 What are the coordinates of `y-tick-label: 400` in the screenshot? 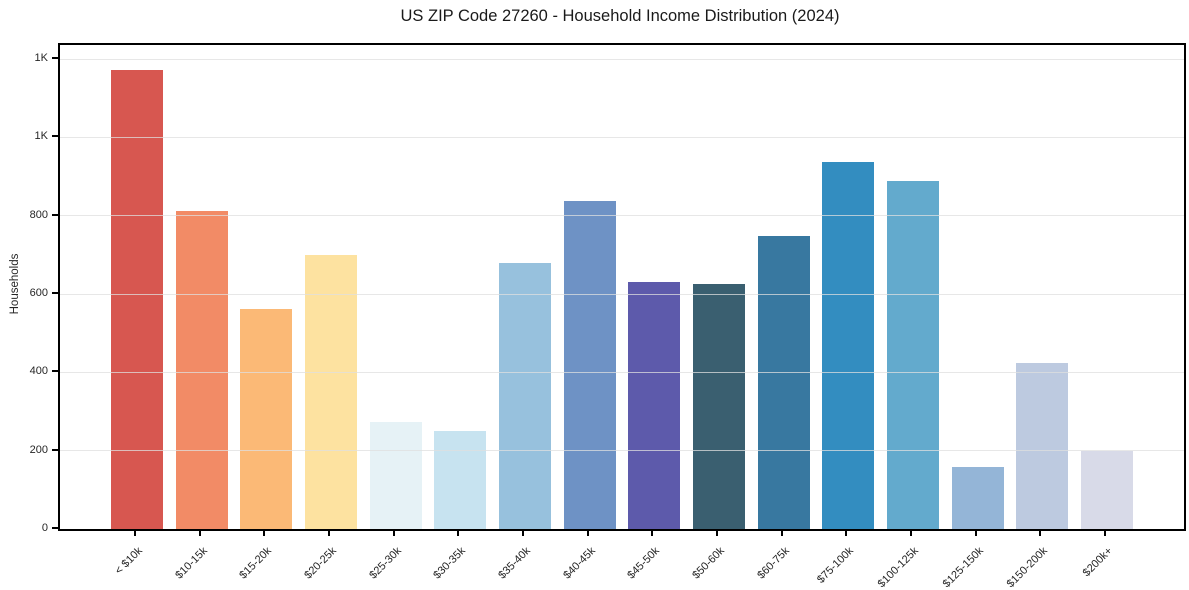 It's located at (38, 371).